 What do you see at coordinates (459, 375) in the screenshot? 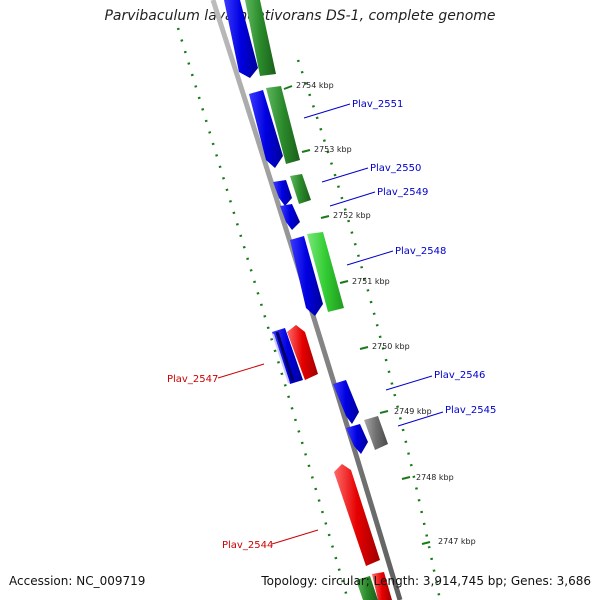
I see `gene-label-plav-2546: Plav_2546` at bounding box center [459, 375].